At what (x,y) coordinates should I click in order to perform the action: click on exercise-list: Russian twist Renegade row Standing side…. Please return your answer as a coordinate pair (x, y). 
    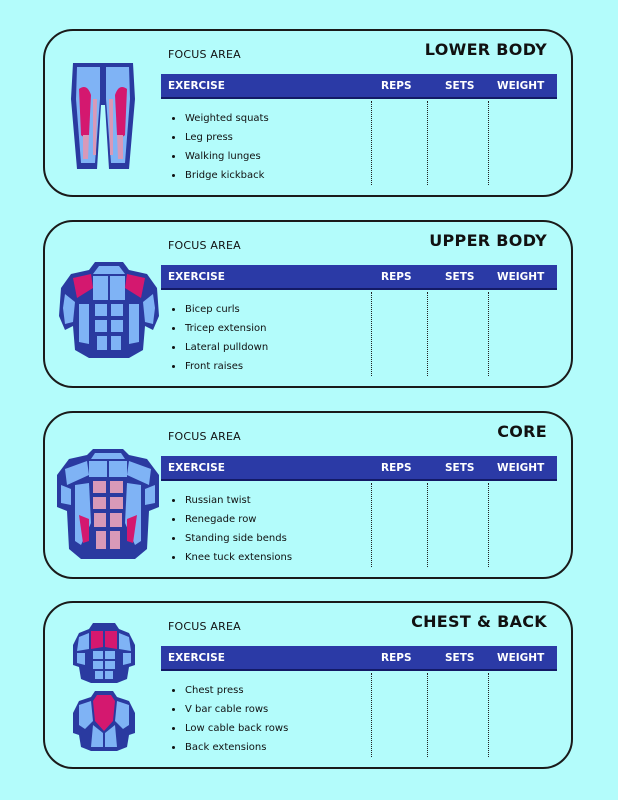
    Looking at the image, I should click on (231, 529).